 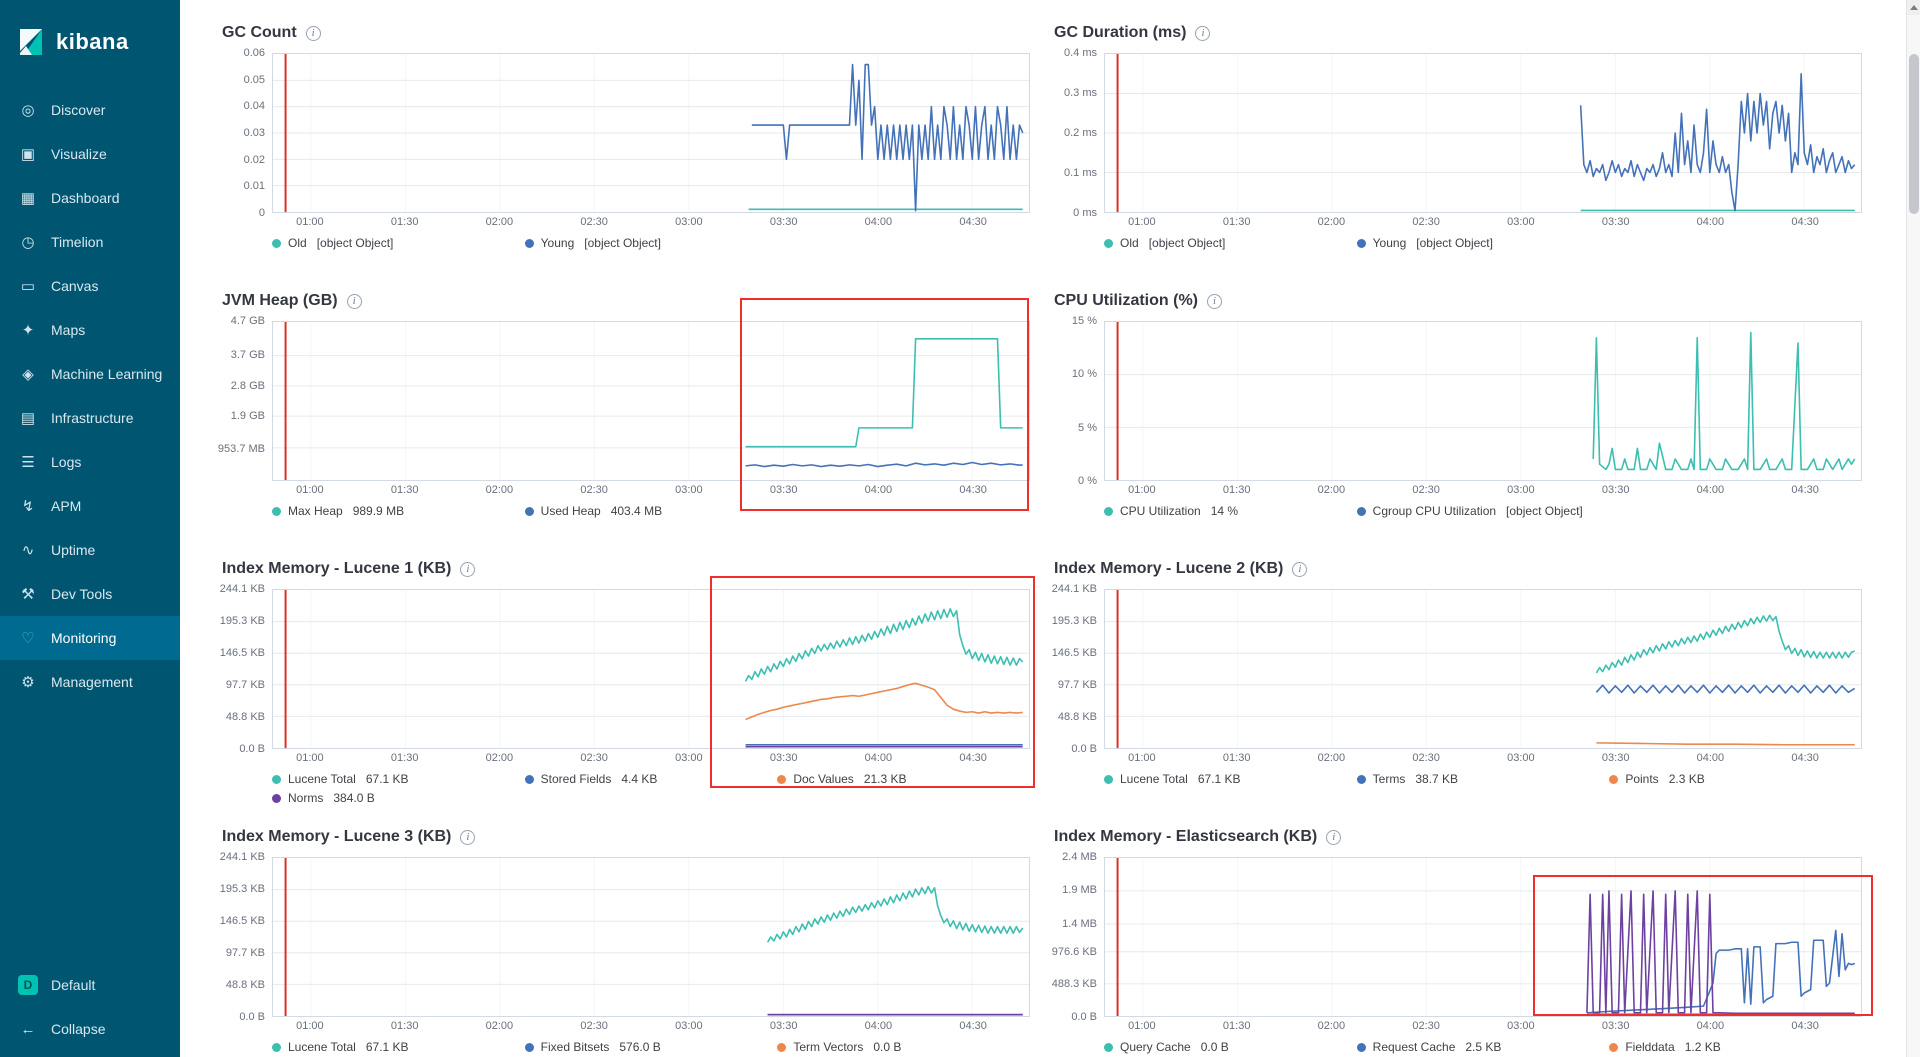 I want to click on kibana-logo: kibana, so click(x=90, y=44).